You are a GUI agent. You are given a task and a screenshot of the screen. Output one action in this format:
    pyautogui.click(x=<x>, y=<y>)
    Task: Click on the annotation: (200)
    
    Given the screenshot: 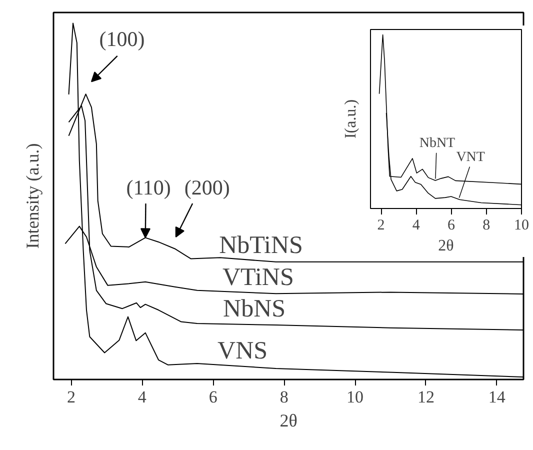 What is the action you would take?
    pyautogui.click(x=207, y=187)
    